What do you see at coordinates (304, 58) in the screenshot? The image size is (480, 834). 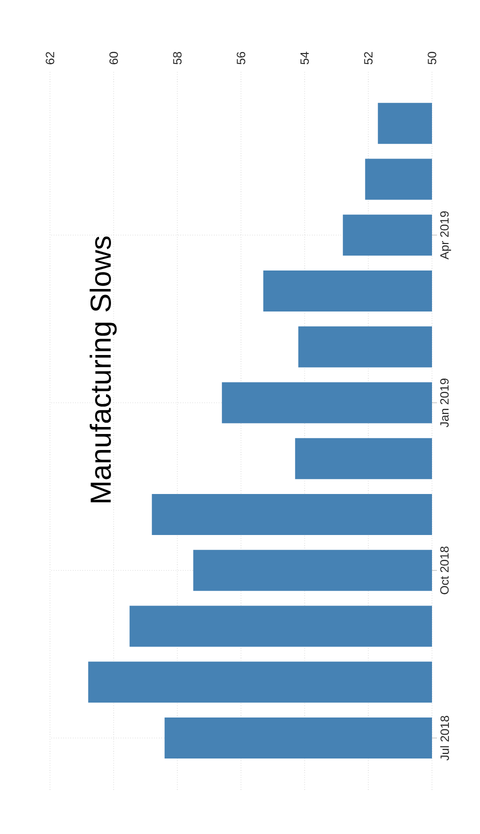 I see `x-tick-label: 54` at bounding box center [304, 58].